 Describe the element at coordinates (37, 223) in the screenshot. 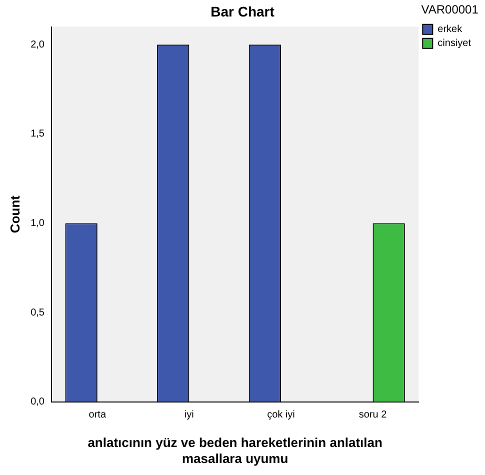

I see `y-tick-label: 1,0` at that location.